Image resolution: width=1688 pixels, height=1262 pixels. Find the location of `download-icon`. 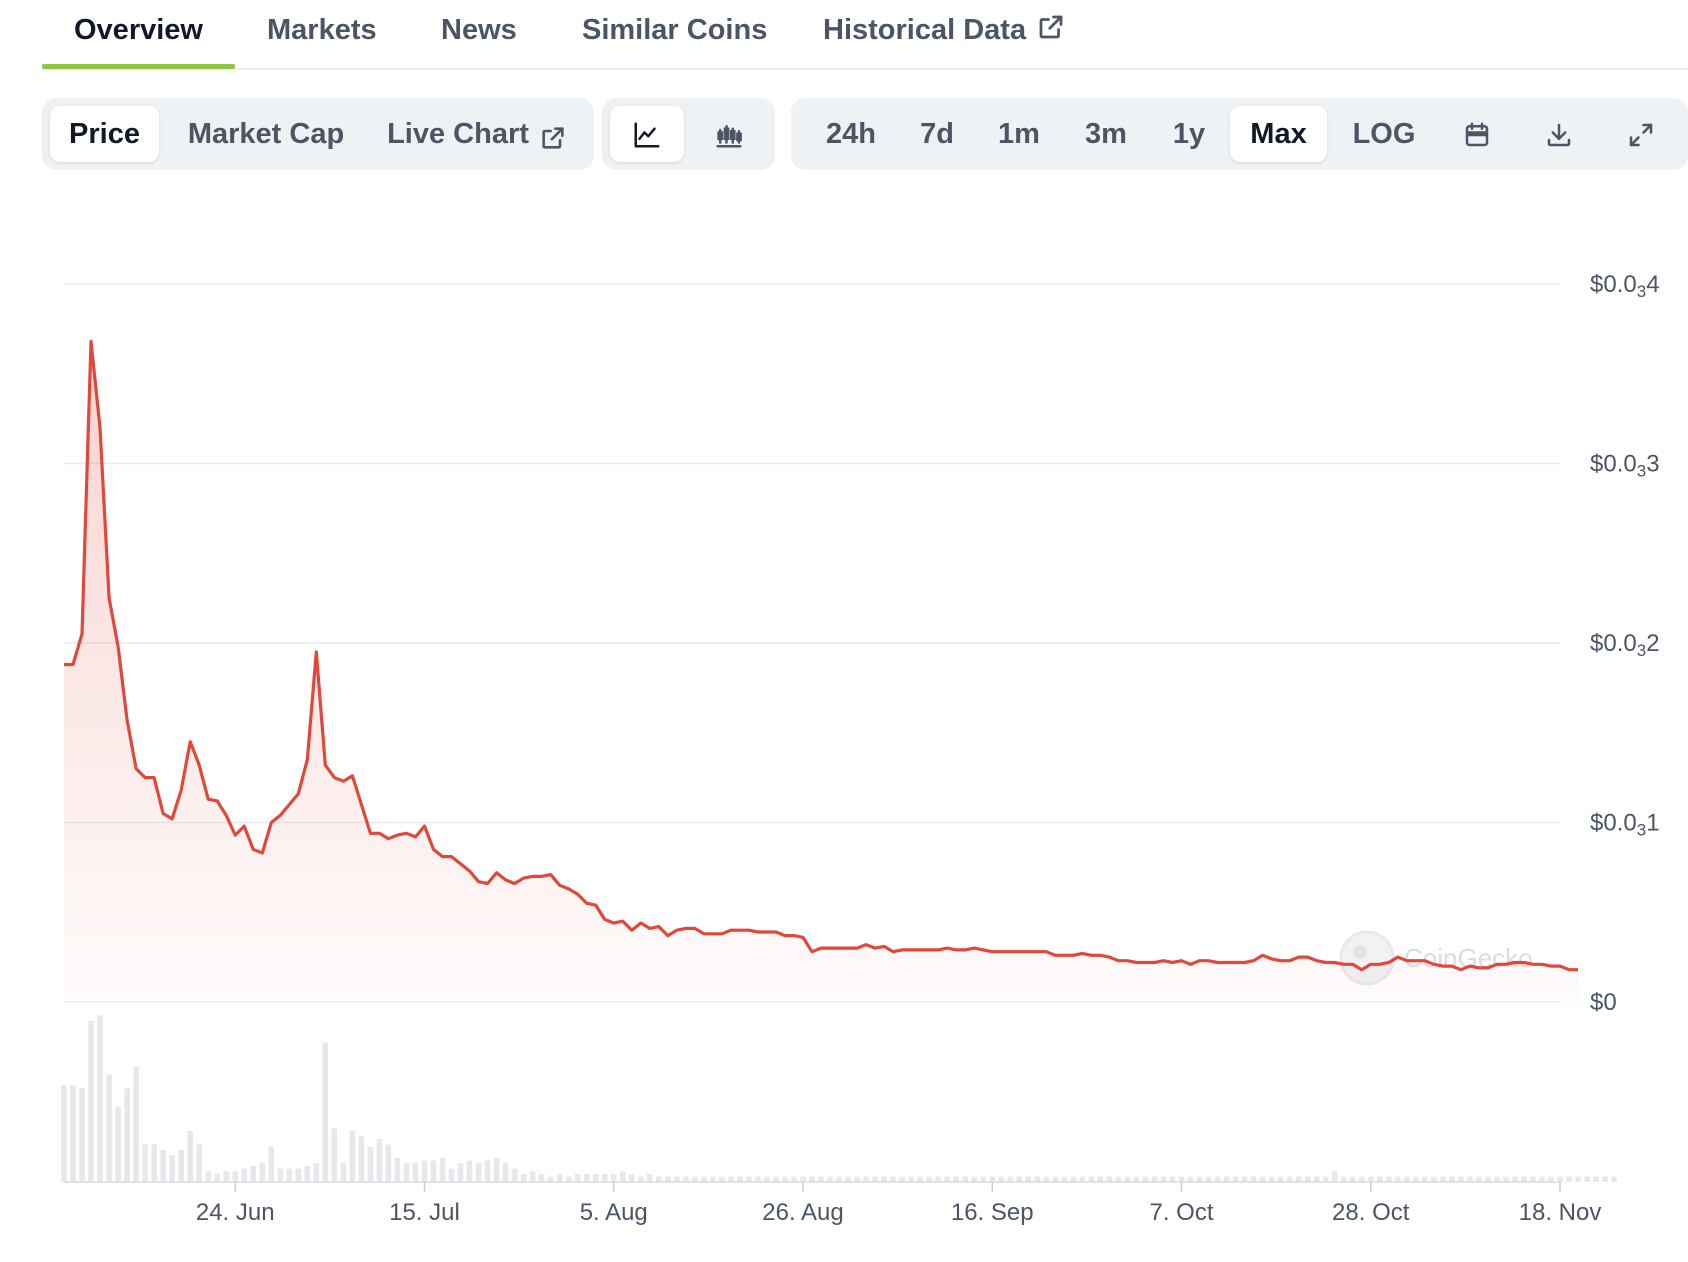

download-icon is located at coordinates (1559, 135).